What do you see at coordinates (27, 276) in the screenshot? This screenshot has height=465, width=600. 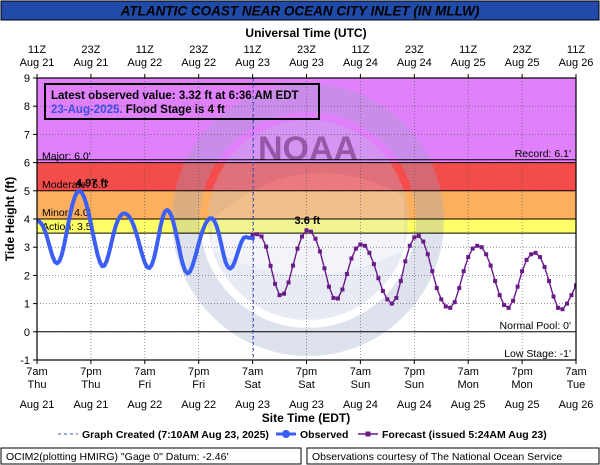 I see `y-tick-label: 2` at bounding box center [27, 276].